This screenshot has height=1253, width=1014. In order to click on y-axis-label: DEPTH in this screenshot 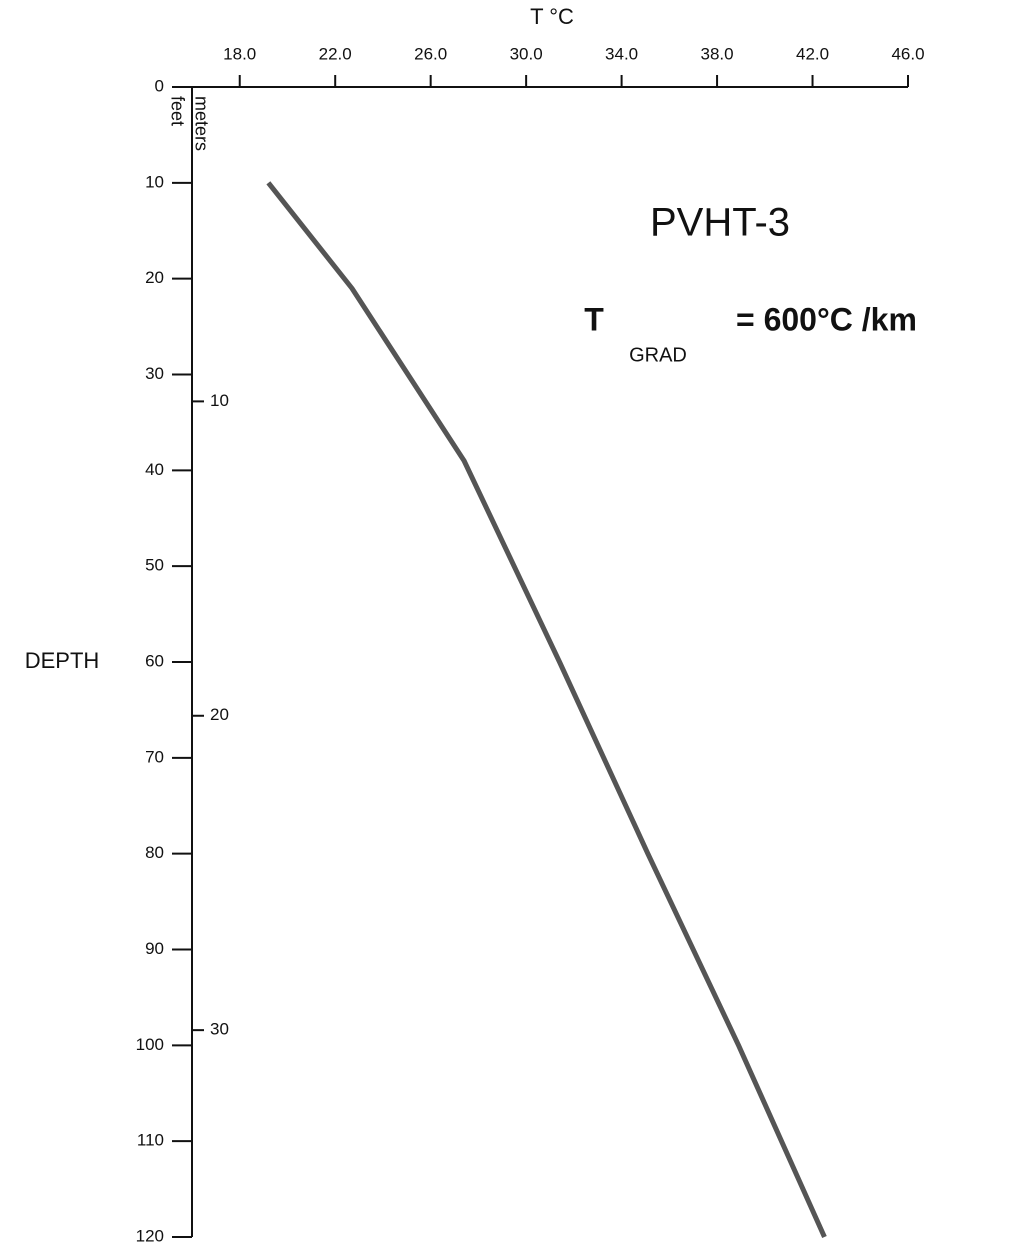, I will do `click(62, 660)`.